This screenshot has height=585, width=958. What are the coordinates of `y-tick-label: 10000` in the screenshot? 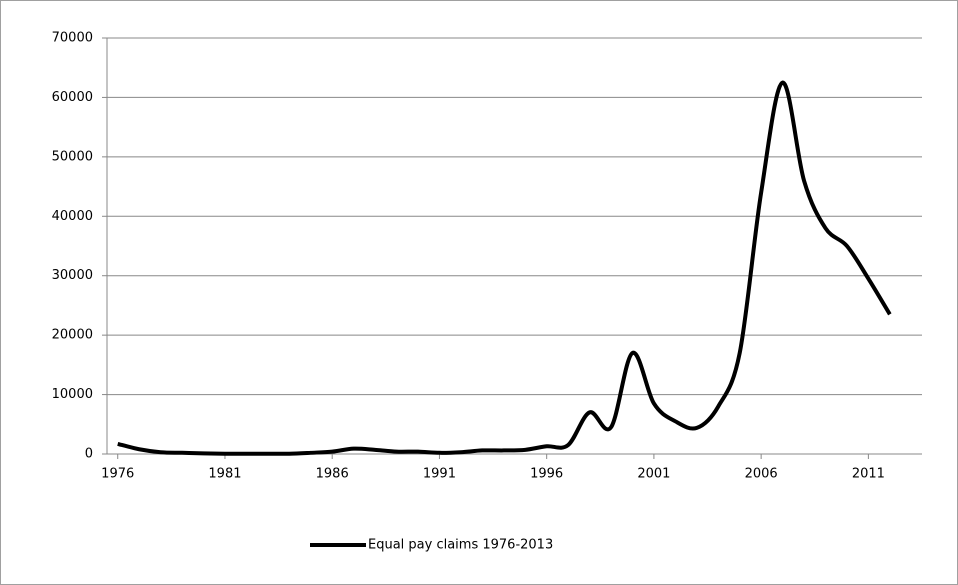 It's located at (72, 394).